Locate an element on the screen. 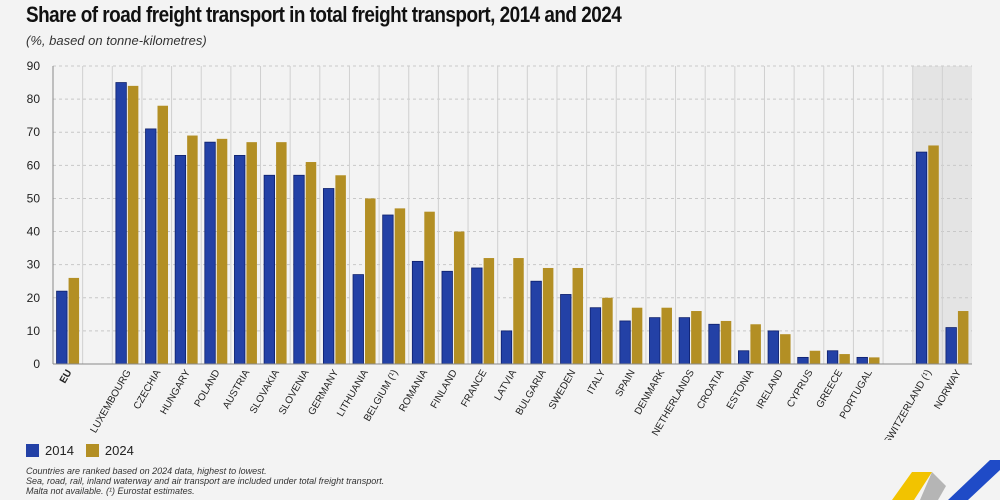 The width and height of the screenshot is (1000, 500). chart-subtitle: (%, based on tonne-kilometres) is located at coordinates (116, 40).